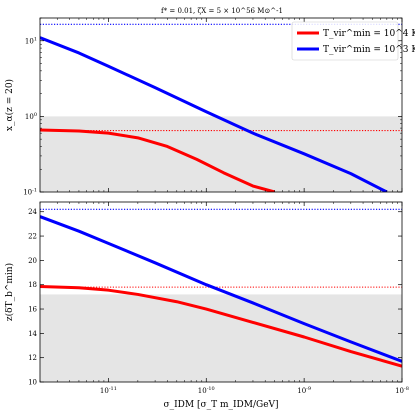 The width and height of the screenshot is (415, 415). What do you see at coordinates (304, 390) in the screenshot?
I see `bottom-x-tick-label-2: 10⁻⁹` at bounding box center [304, 390].